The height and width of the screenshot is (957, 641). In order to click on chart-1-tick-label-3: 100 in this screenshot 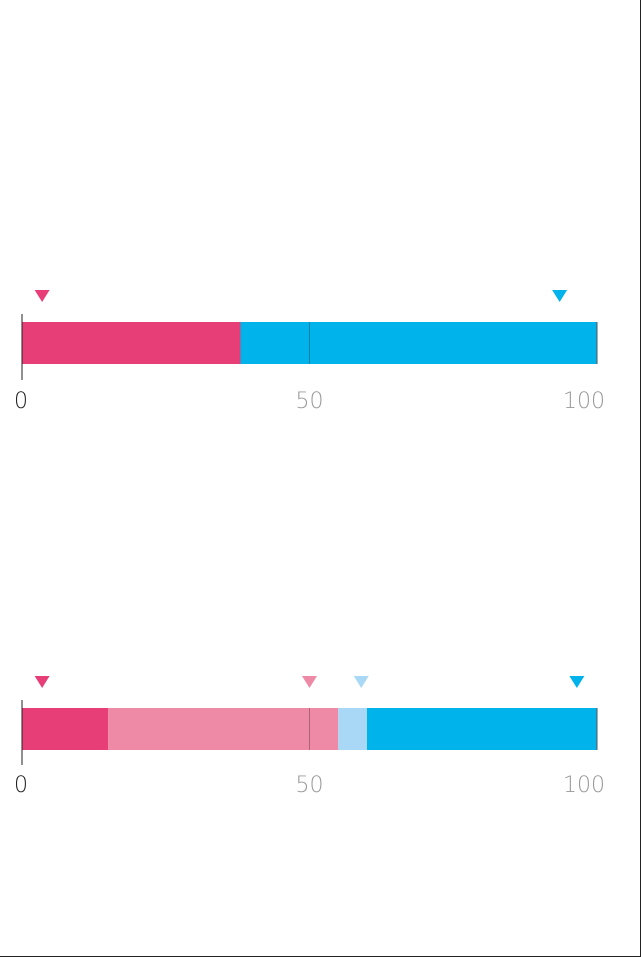, I will do `click(584, 401)`.